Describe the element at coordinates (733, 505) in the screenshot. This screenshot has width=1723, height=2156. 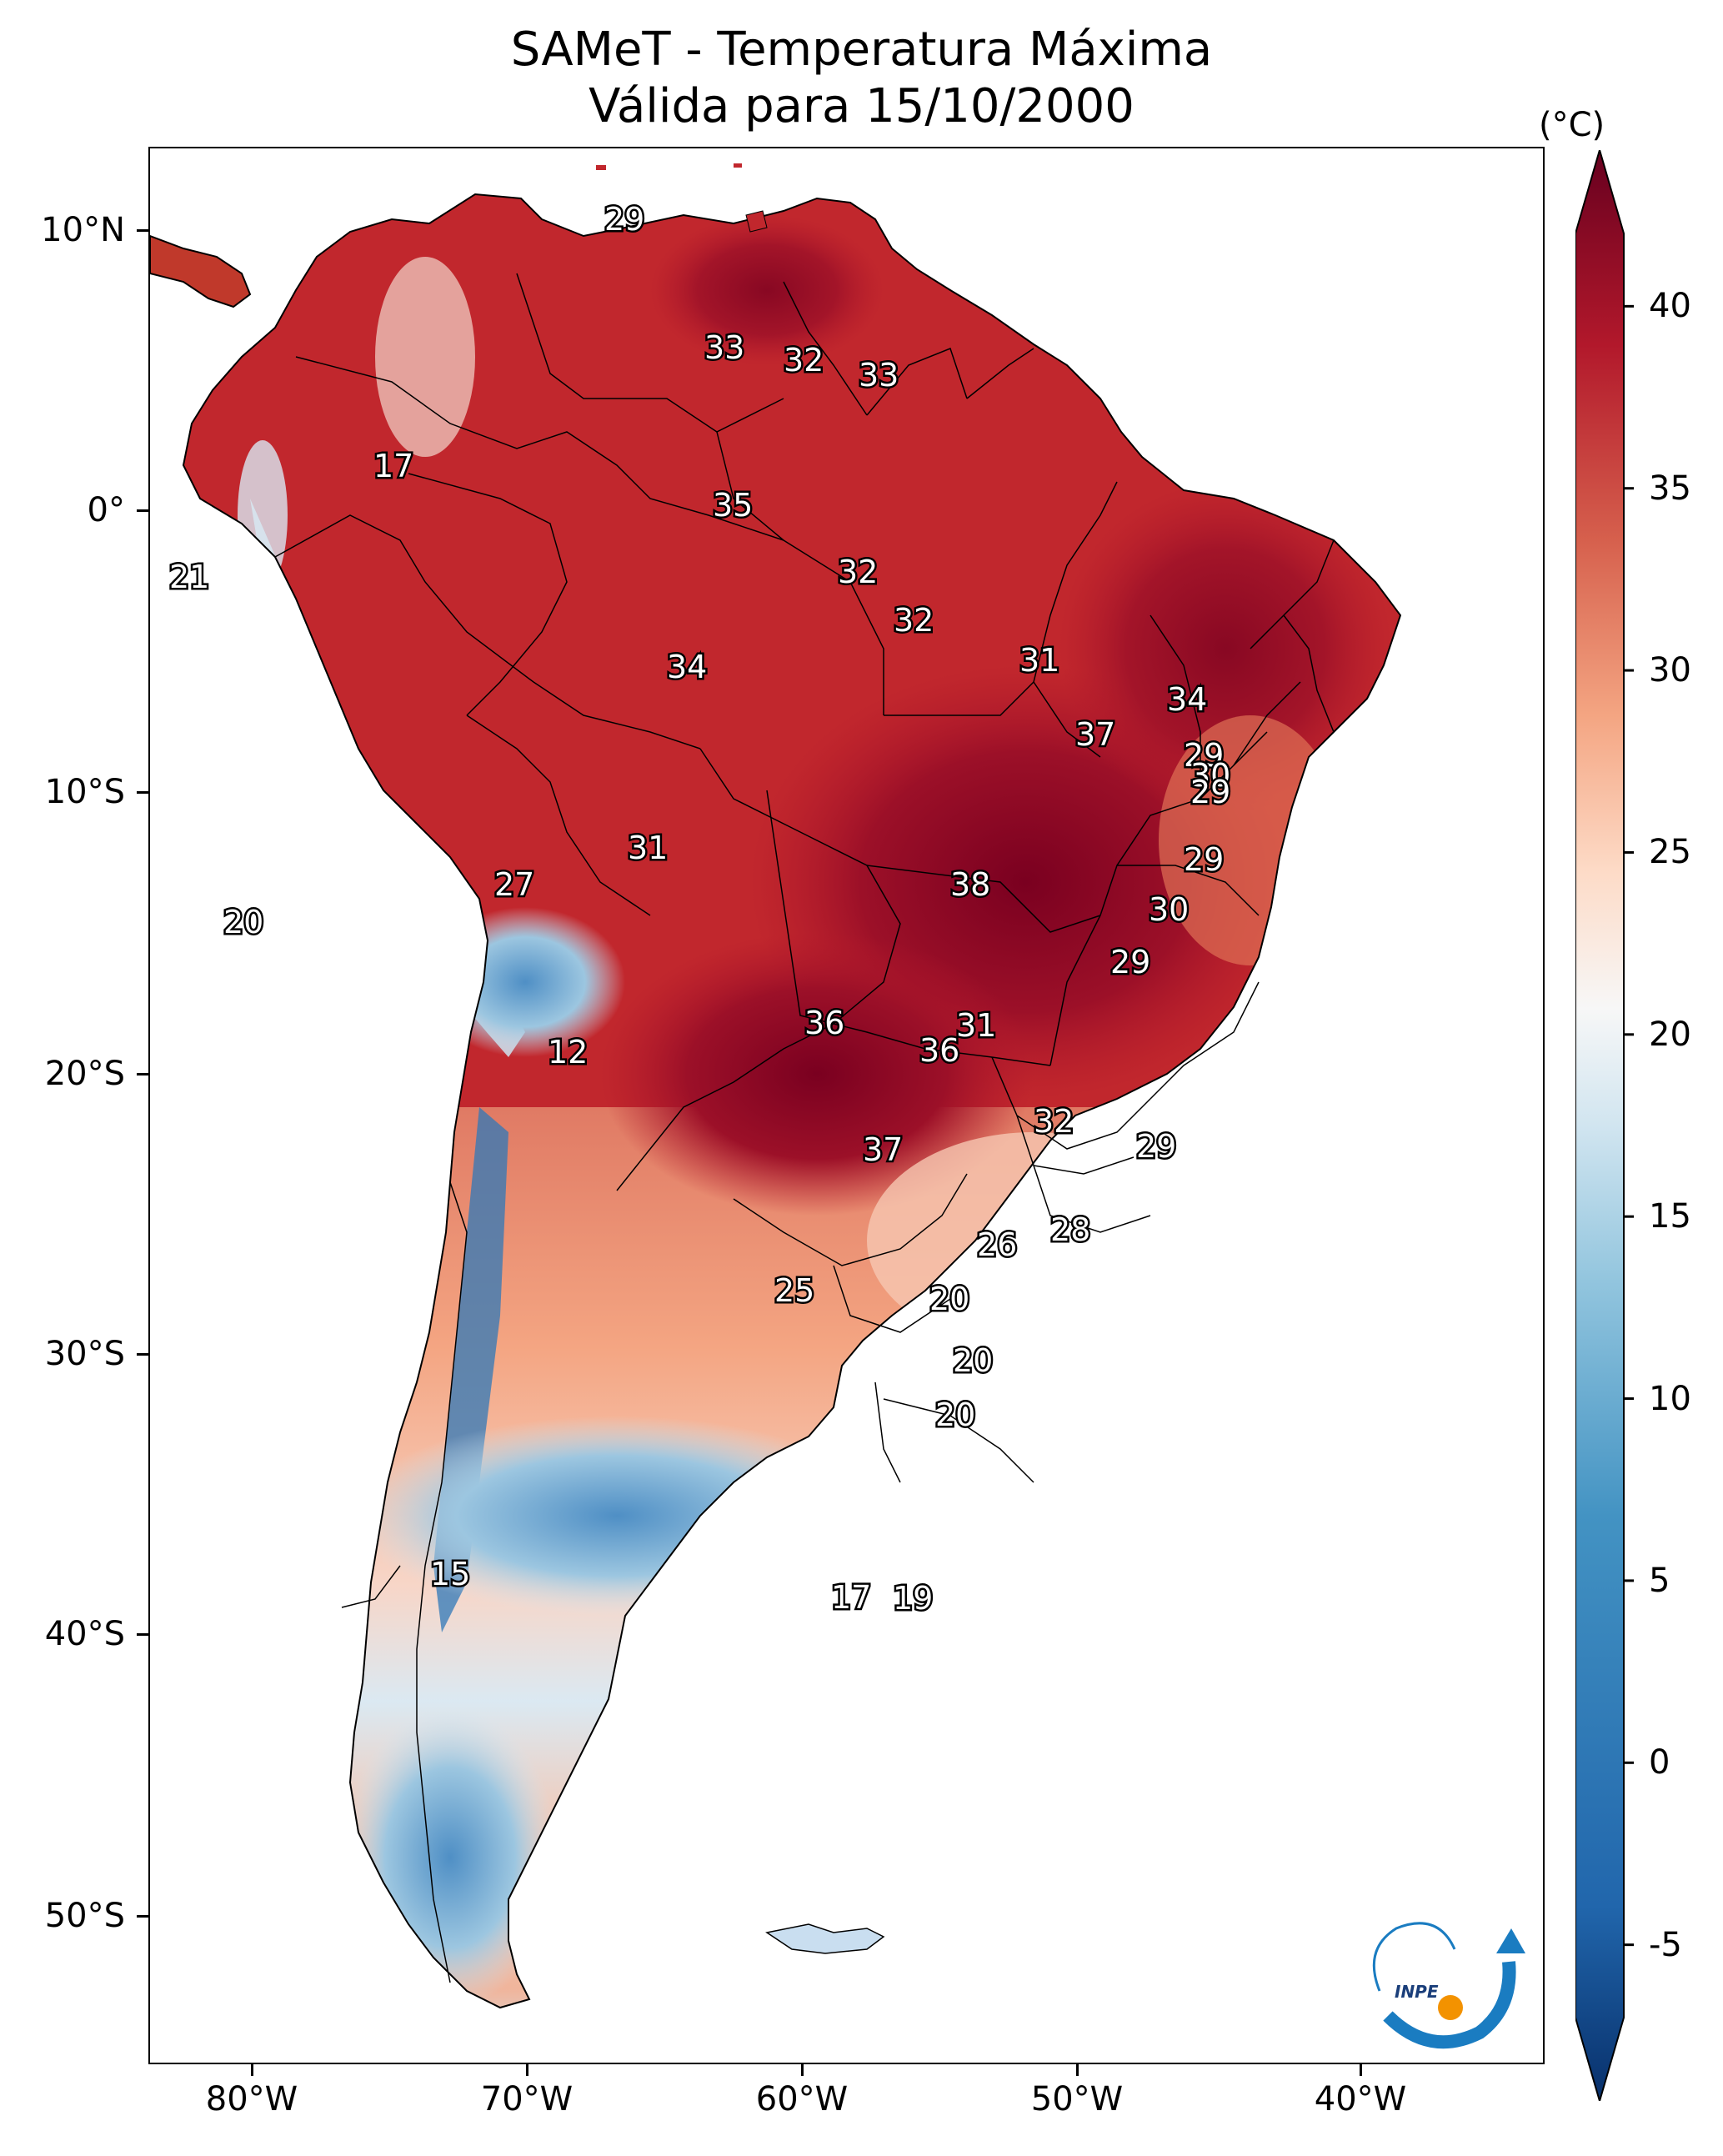
I see `temperature-value-label: 35` at that location.